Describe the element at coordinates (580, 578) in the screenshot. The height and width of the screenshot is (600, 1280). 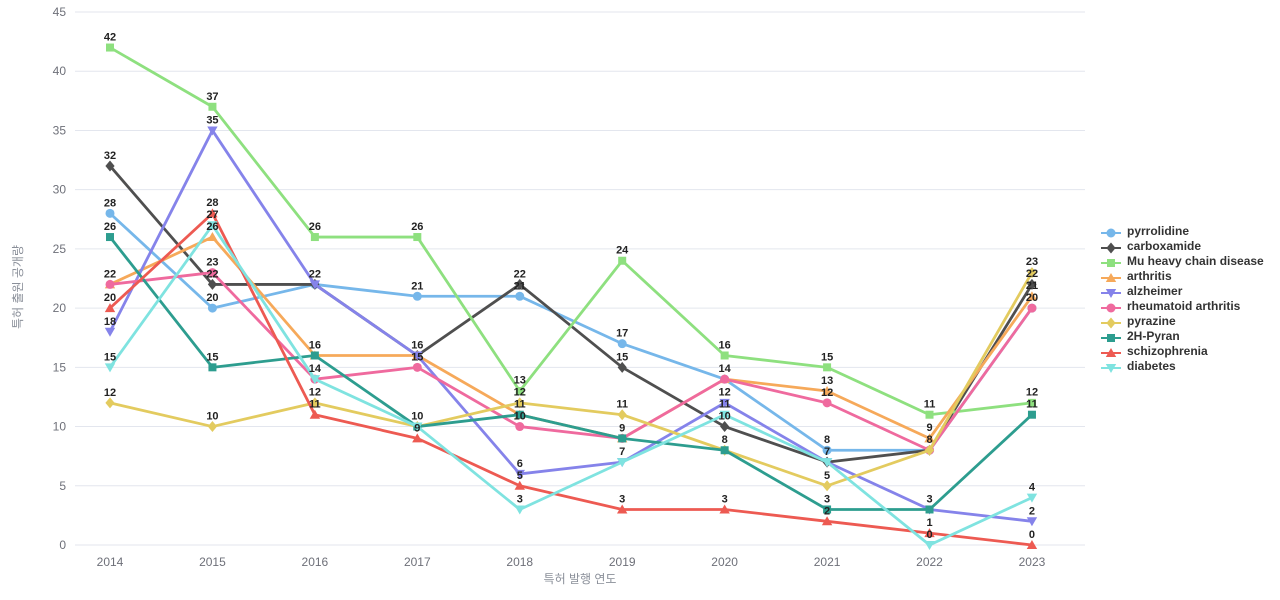
I see `x-axis-label: 특허 발행 연도` at that location.